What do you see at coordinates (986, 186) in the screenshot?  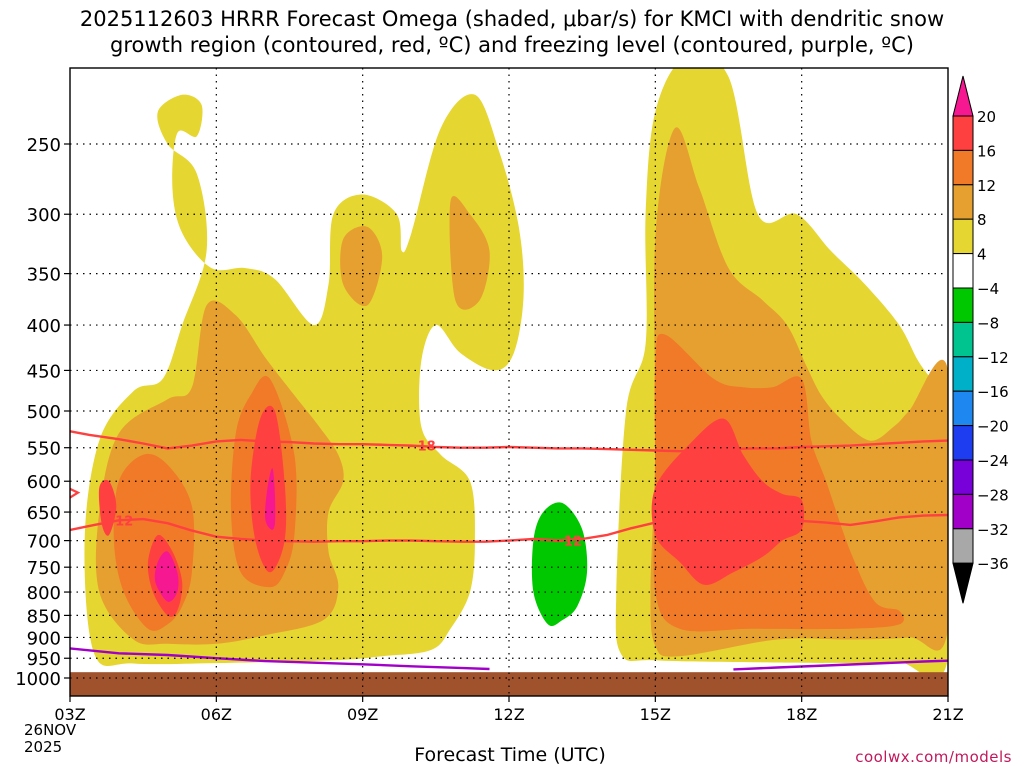 I see `colorbar-label-2: 12` at bounding box center [986, 186].